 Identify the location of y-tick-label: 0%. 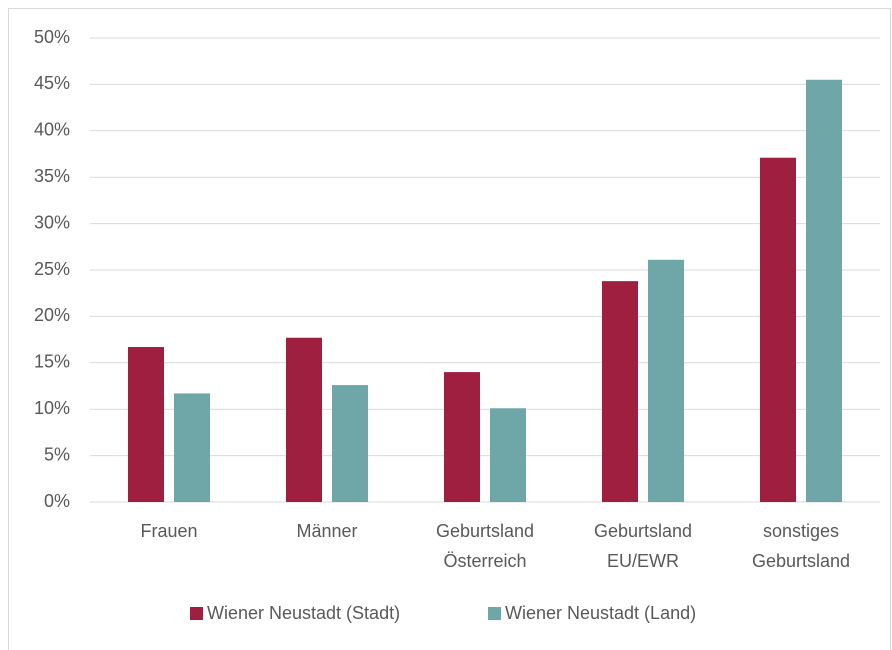
(57, 501).